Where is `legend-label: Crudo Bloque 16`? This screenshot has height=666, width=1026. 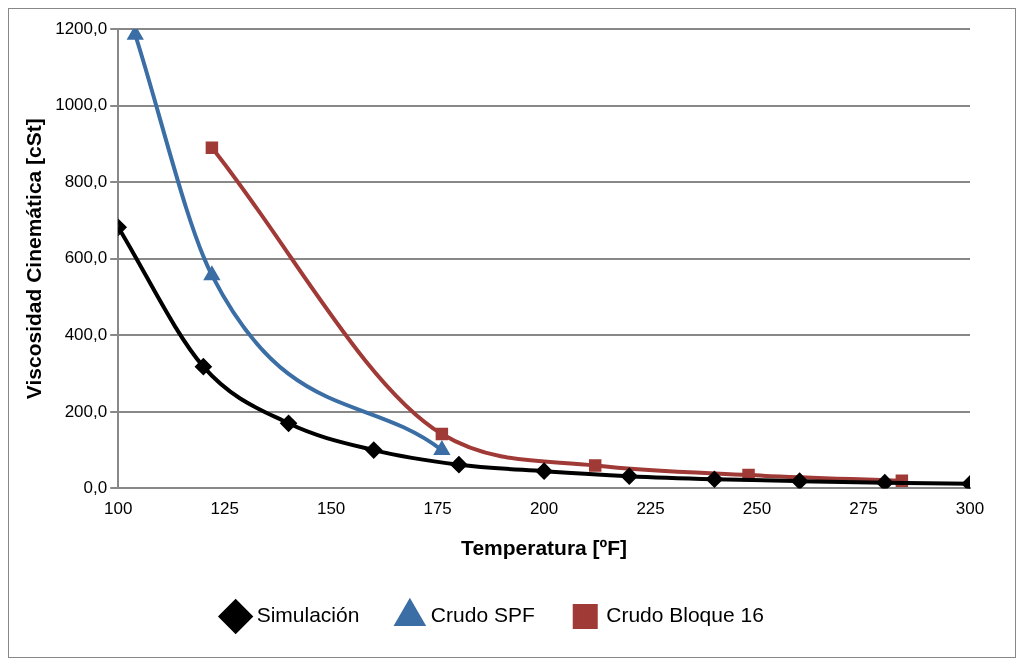 legend-label: Crudo Bloque 16 is located at coordinates (685, 615).